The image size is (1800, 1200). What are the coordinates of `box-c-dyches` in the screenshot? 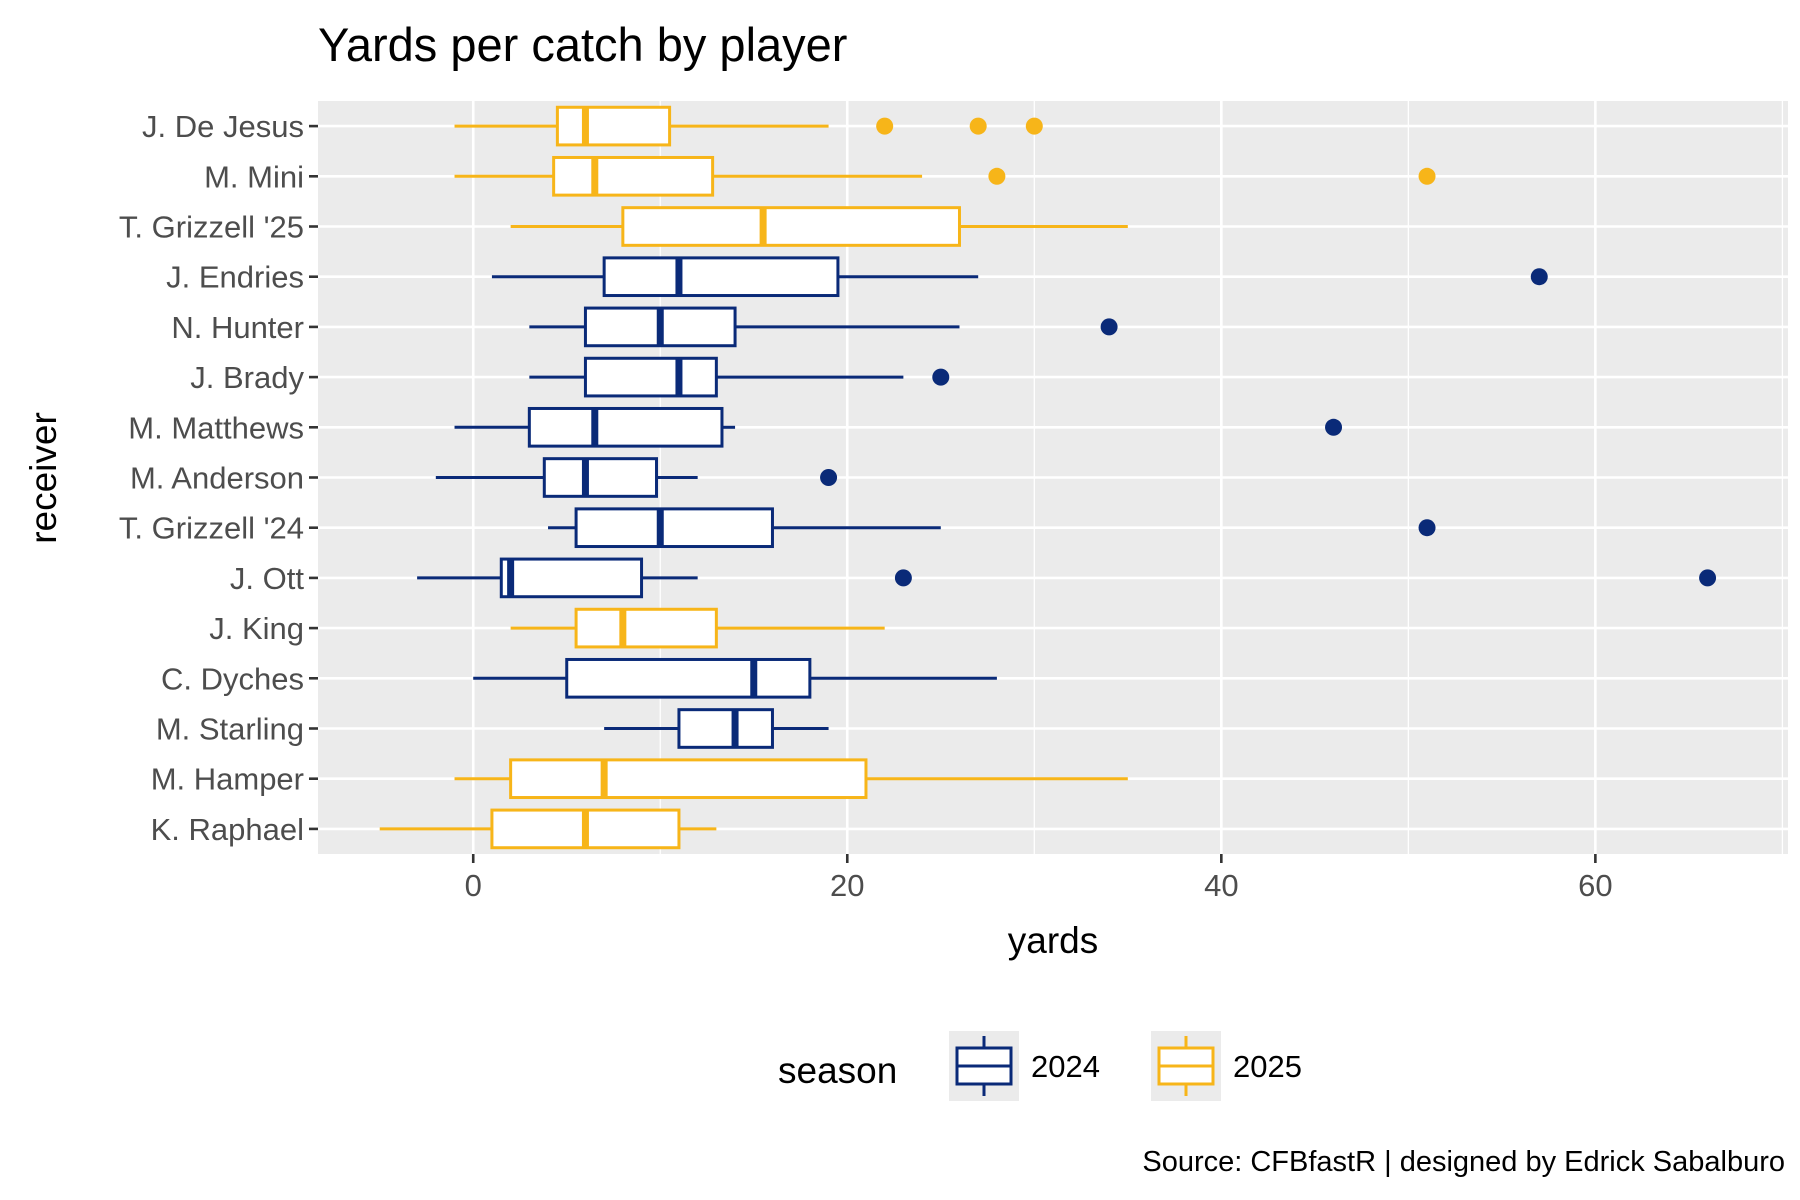 It's located at (735, 678).